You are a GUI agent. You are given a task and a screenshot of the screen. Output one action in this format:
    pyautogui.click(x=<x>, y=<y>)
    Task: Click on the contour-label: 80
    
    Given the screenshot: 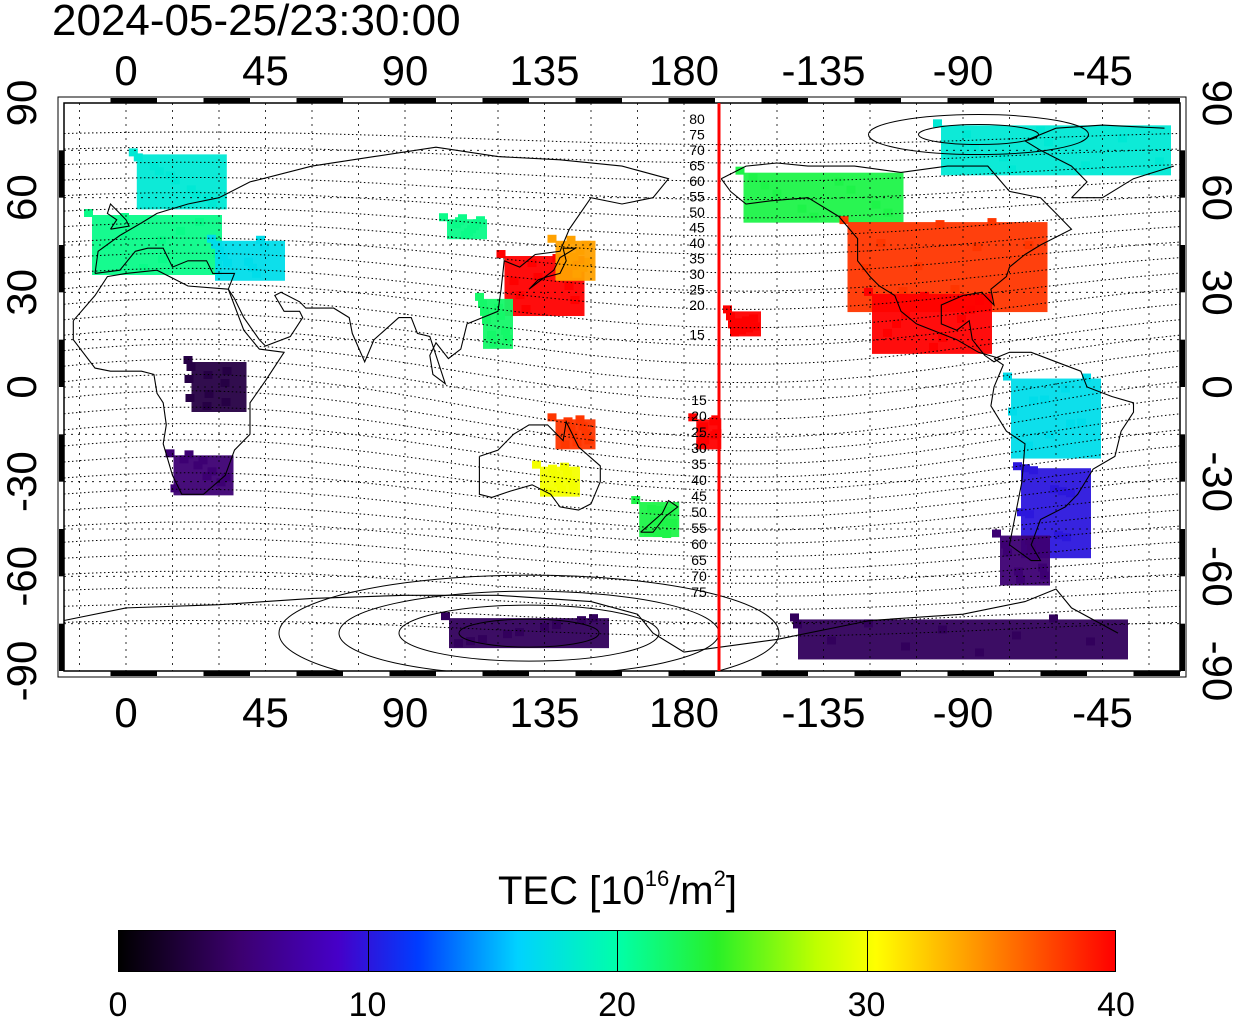 What is the action you would take?
    pyautogui.click(x=697, y=119)
    